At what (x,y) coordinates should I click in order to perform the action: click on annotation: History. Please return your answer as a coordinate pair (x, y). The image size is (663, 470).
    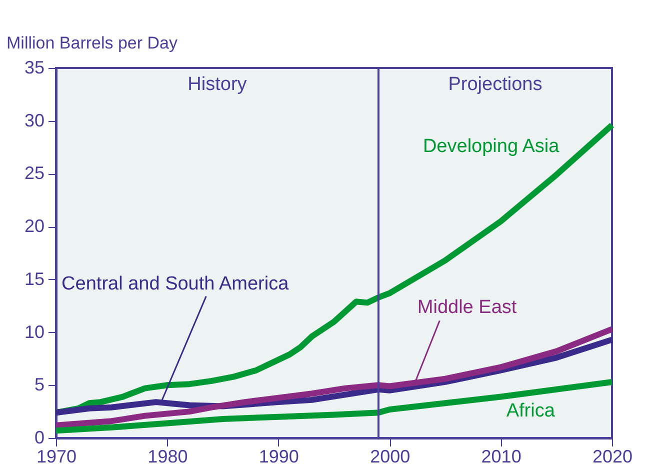
    Looking at the image, I should click on (218, 84).